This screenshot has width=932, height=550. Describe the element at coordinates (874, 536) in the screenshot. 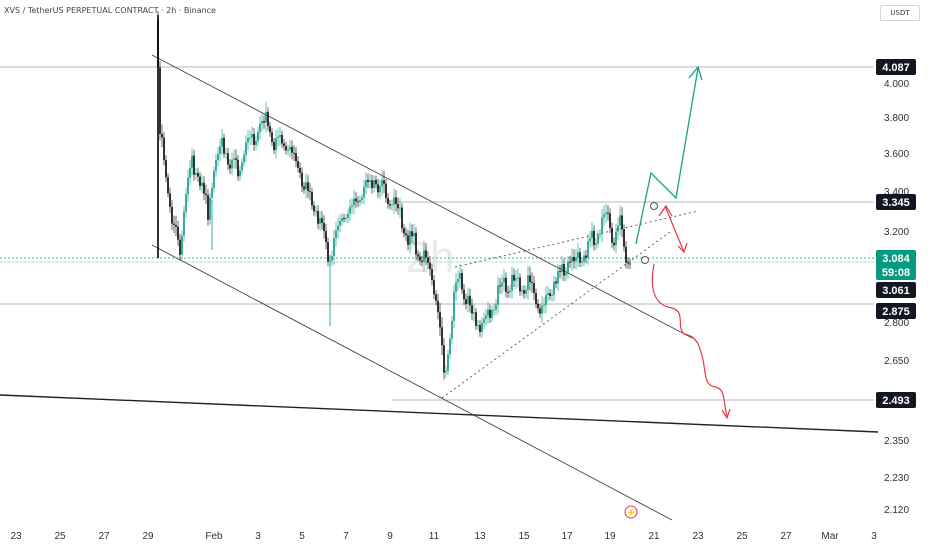

I see `date-tick: 3` at that location.